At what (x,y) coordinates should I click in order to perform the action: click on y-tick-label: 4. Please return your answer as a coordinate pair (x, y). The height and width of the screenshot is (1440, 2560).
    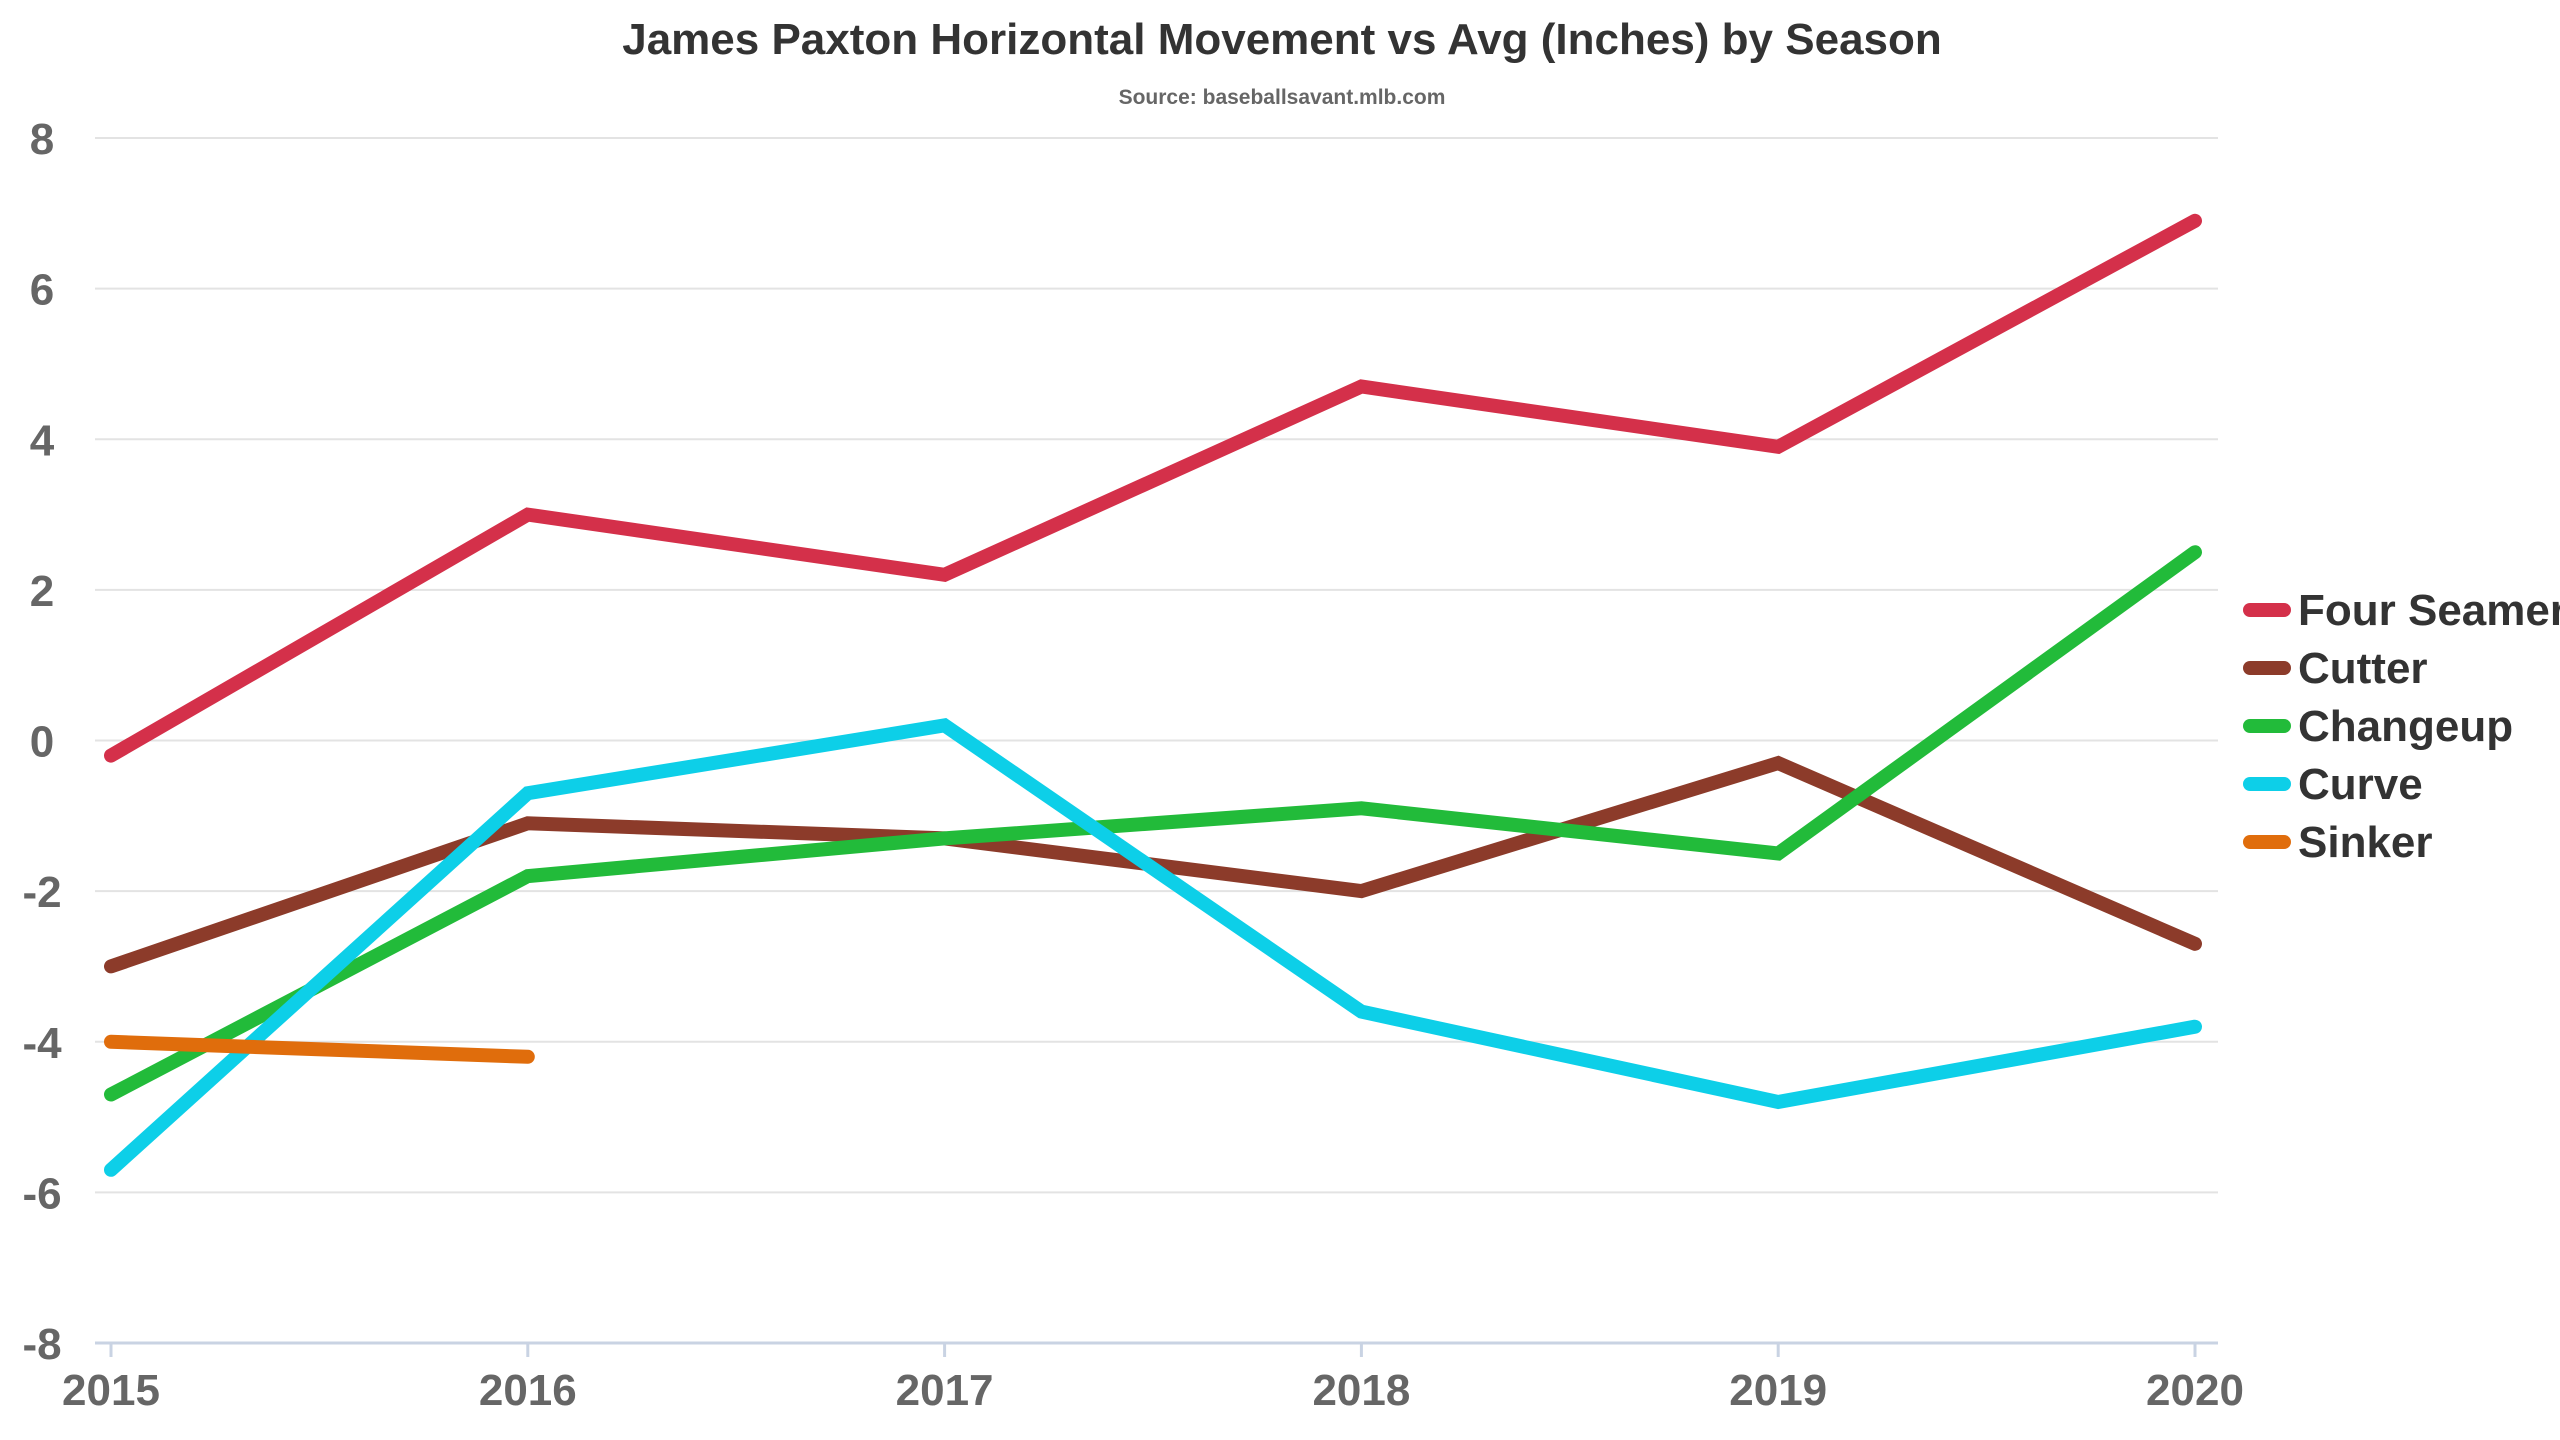
    Looking at the image, I should click on (42, 440).